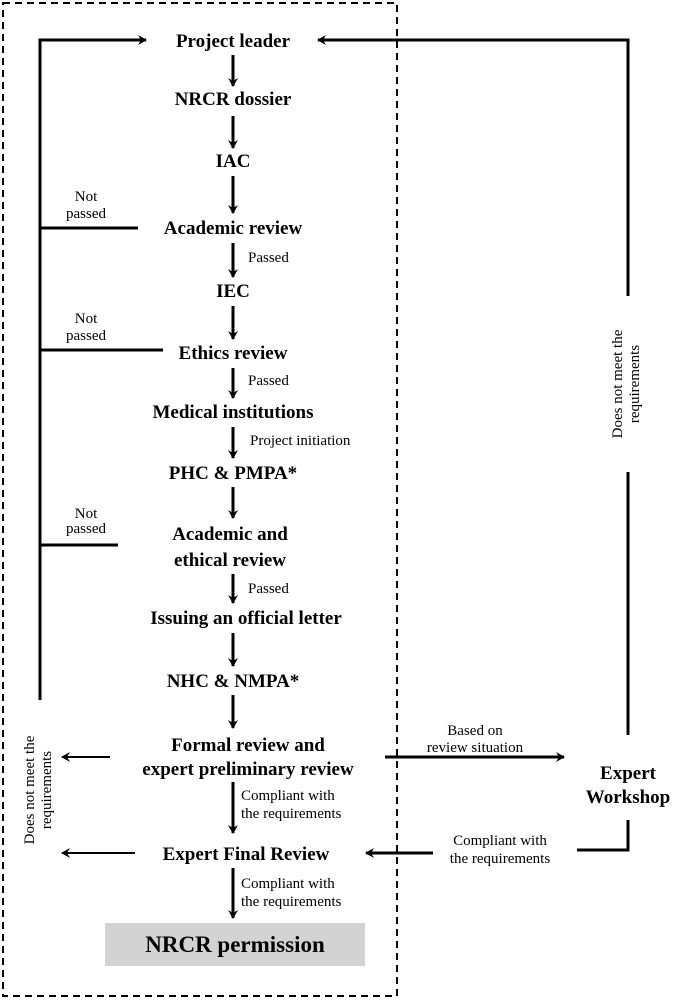  Describe the element at coordinates (246, 618) in the screenshot. I see `node-official-letter: Issuing an official letter` at that location.